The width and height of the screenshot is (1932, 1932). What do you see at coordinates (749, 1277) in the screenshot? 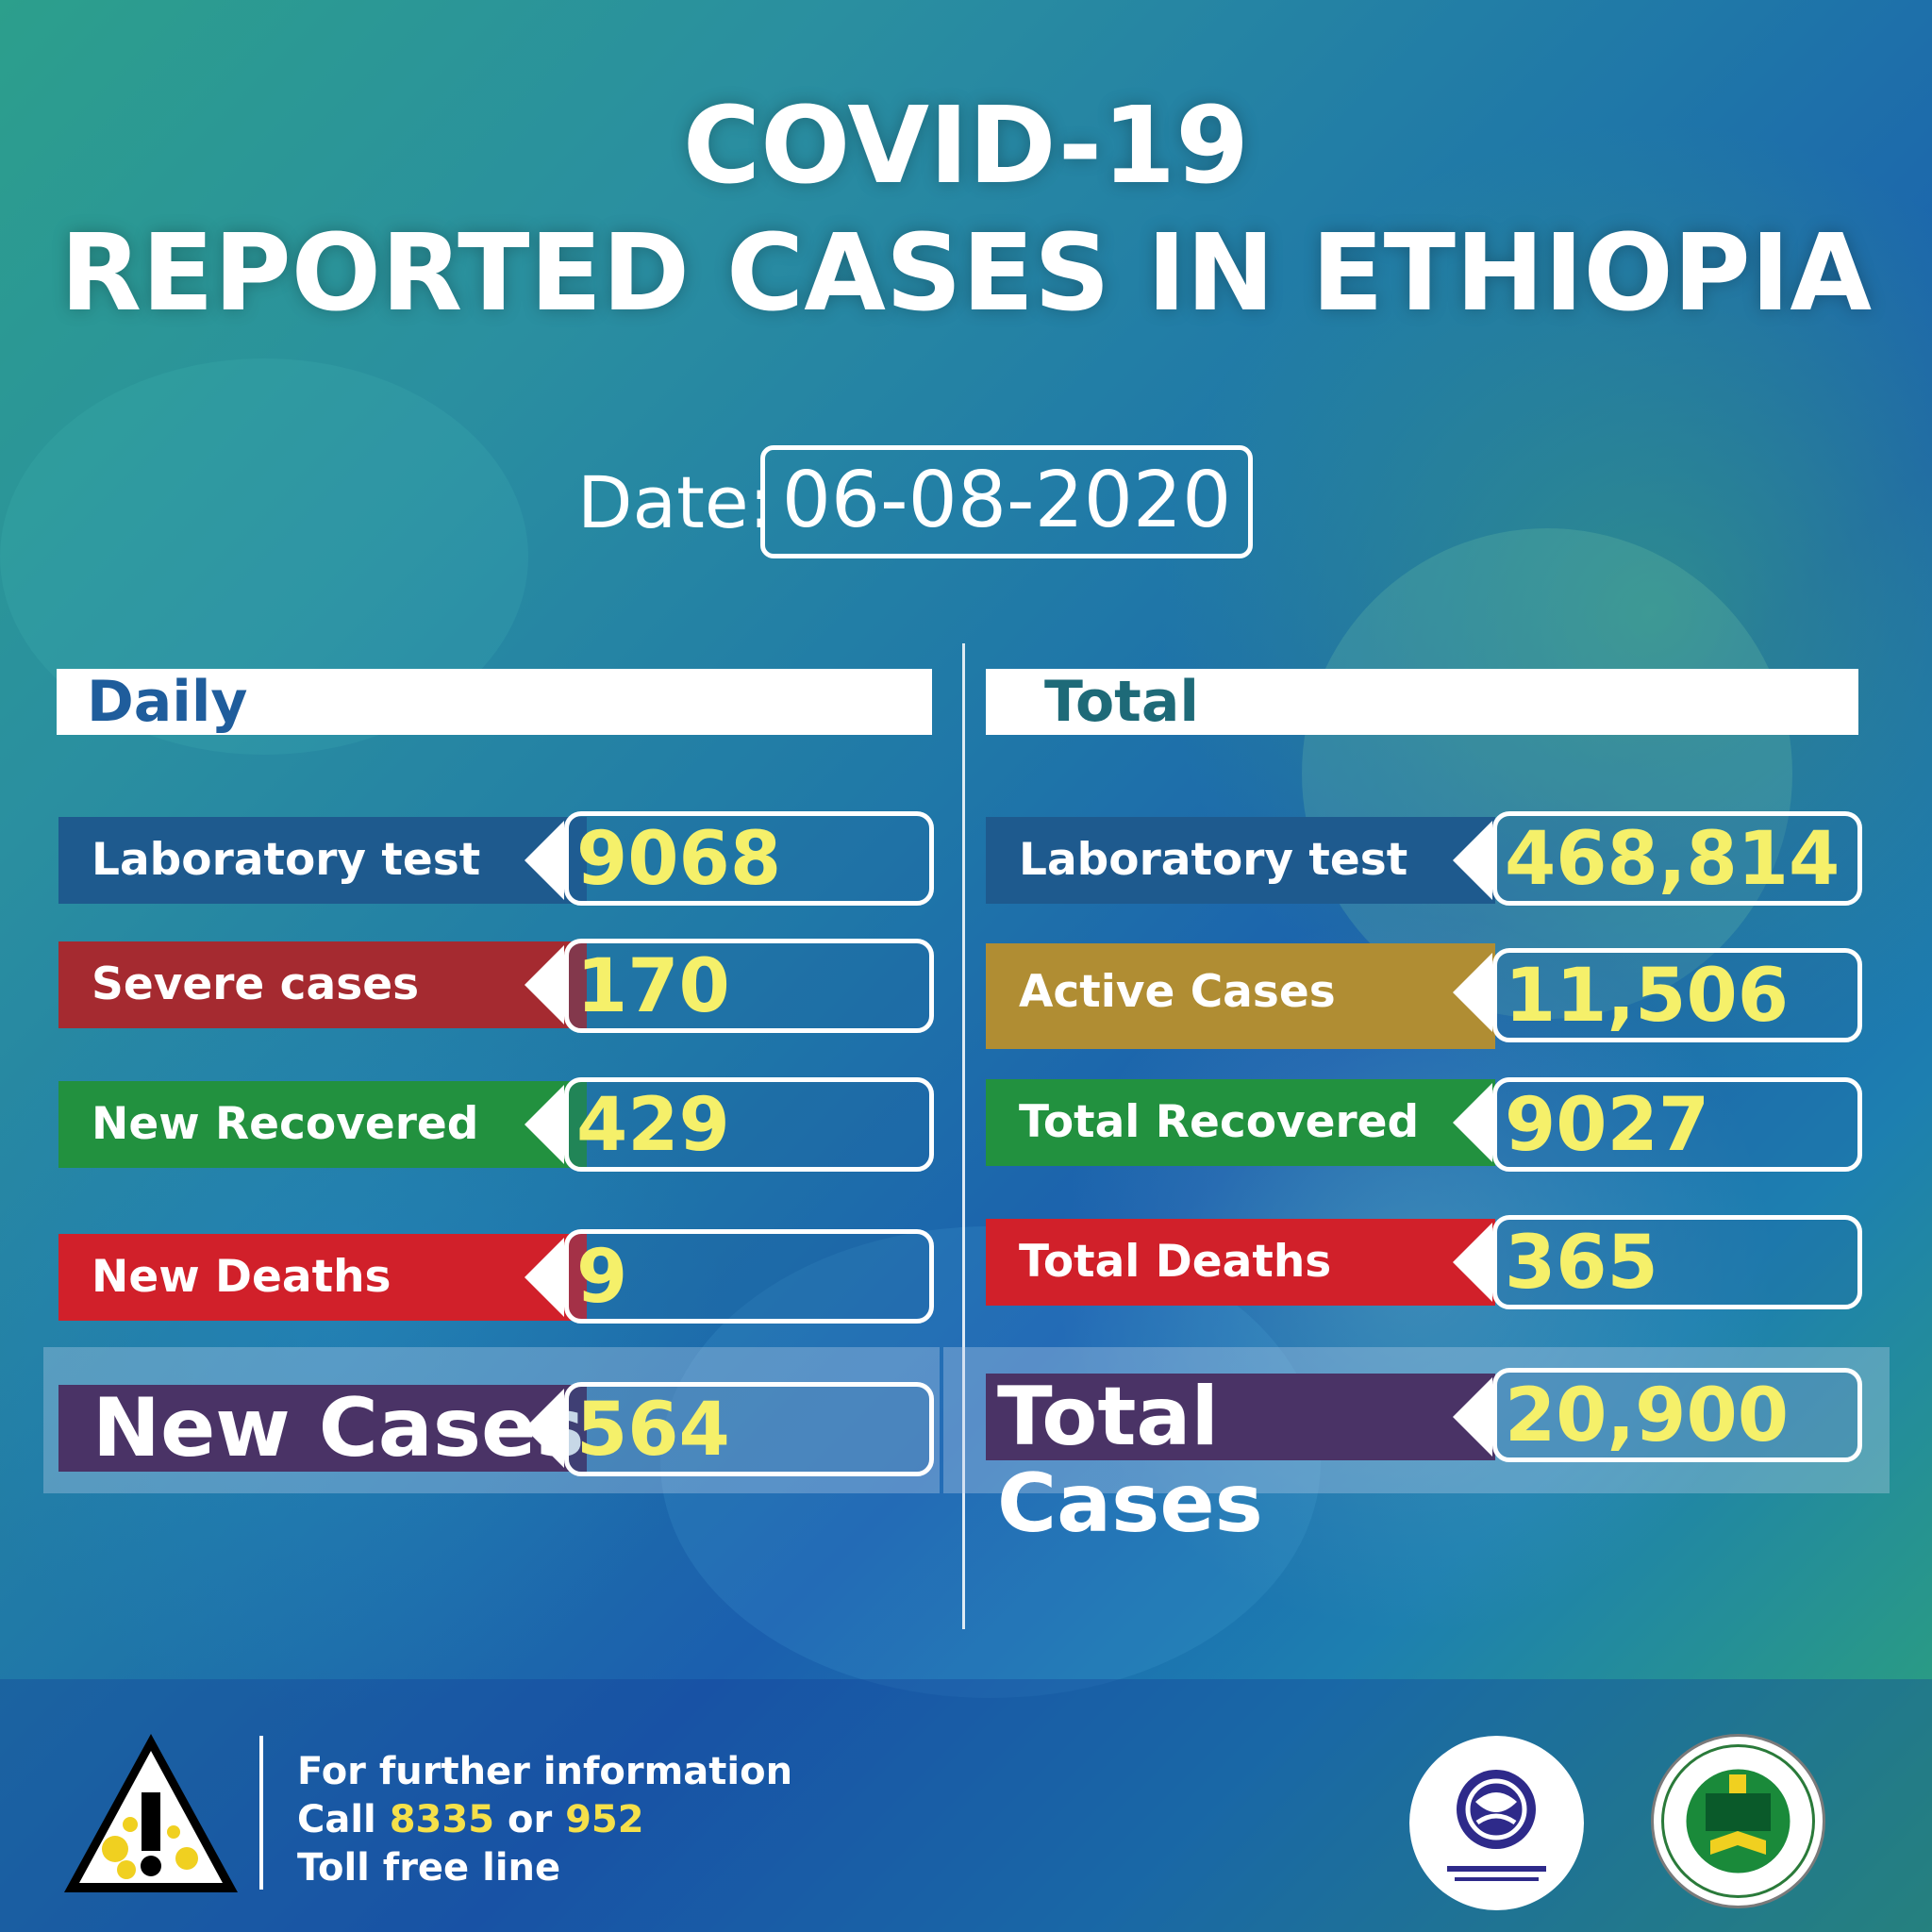
I see `daily-deaths-value: 9` at bounding box center [749, 1277].